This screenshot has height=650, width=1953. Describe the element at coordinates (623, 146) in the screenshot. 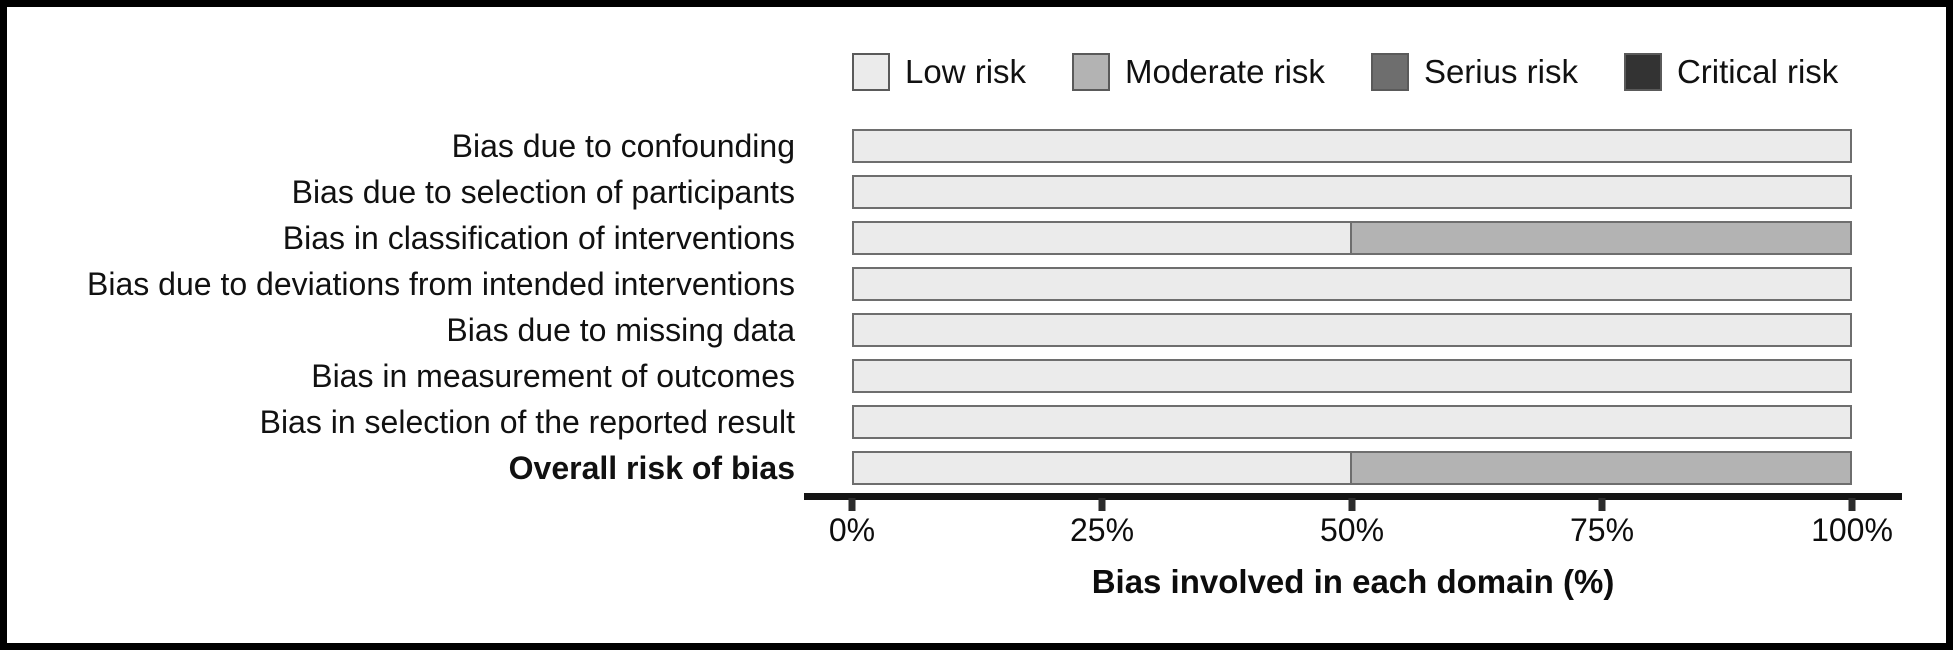

I see `category-label: Bias due to confounding` at that location.